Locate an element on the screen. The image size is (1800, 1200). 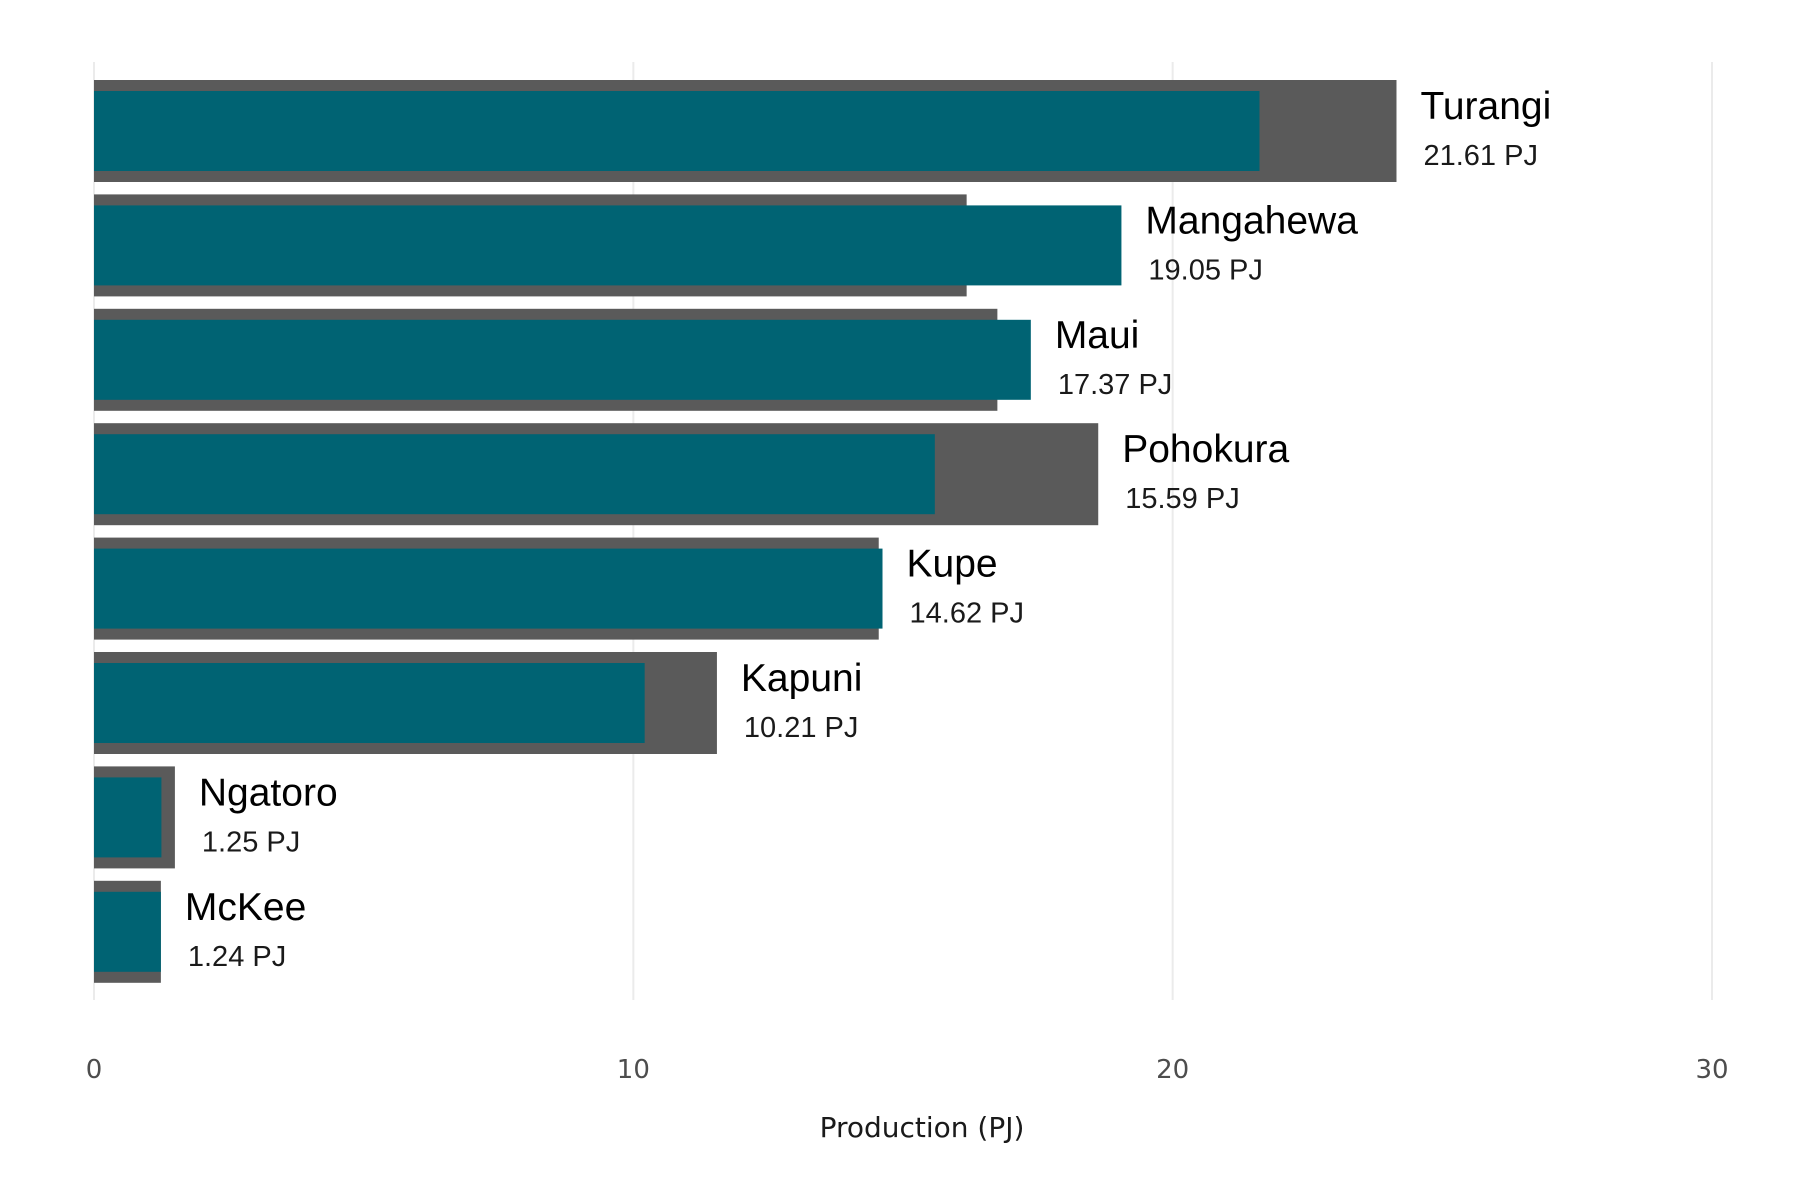
bar-category-label: Turangi is located at coordinates (1485, 106).